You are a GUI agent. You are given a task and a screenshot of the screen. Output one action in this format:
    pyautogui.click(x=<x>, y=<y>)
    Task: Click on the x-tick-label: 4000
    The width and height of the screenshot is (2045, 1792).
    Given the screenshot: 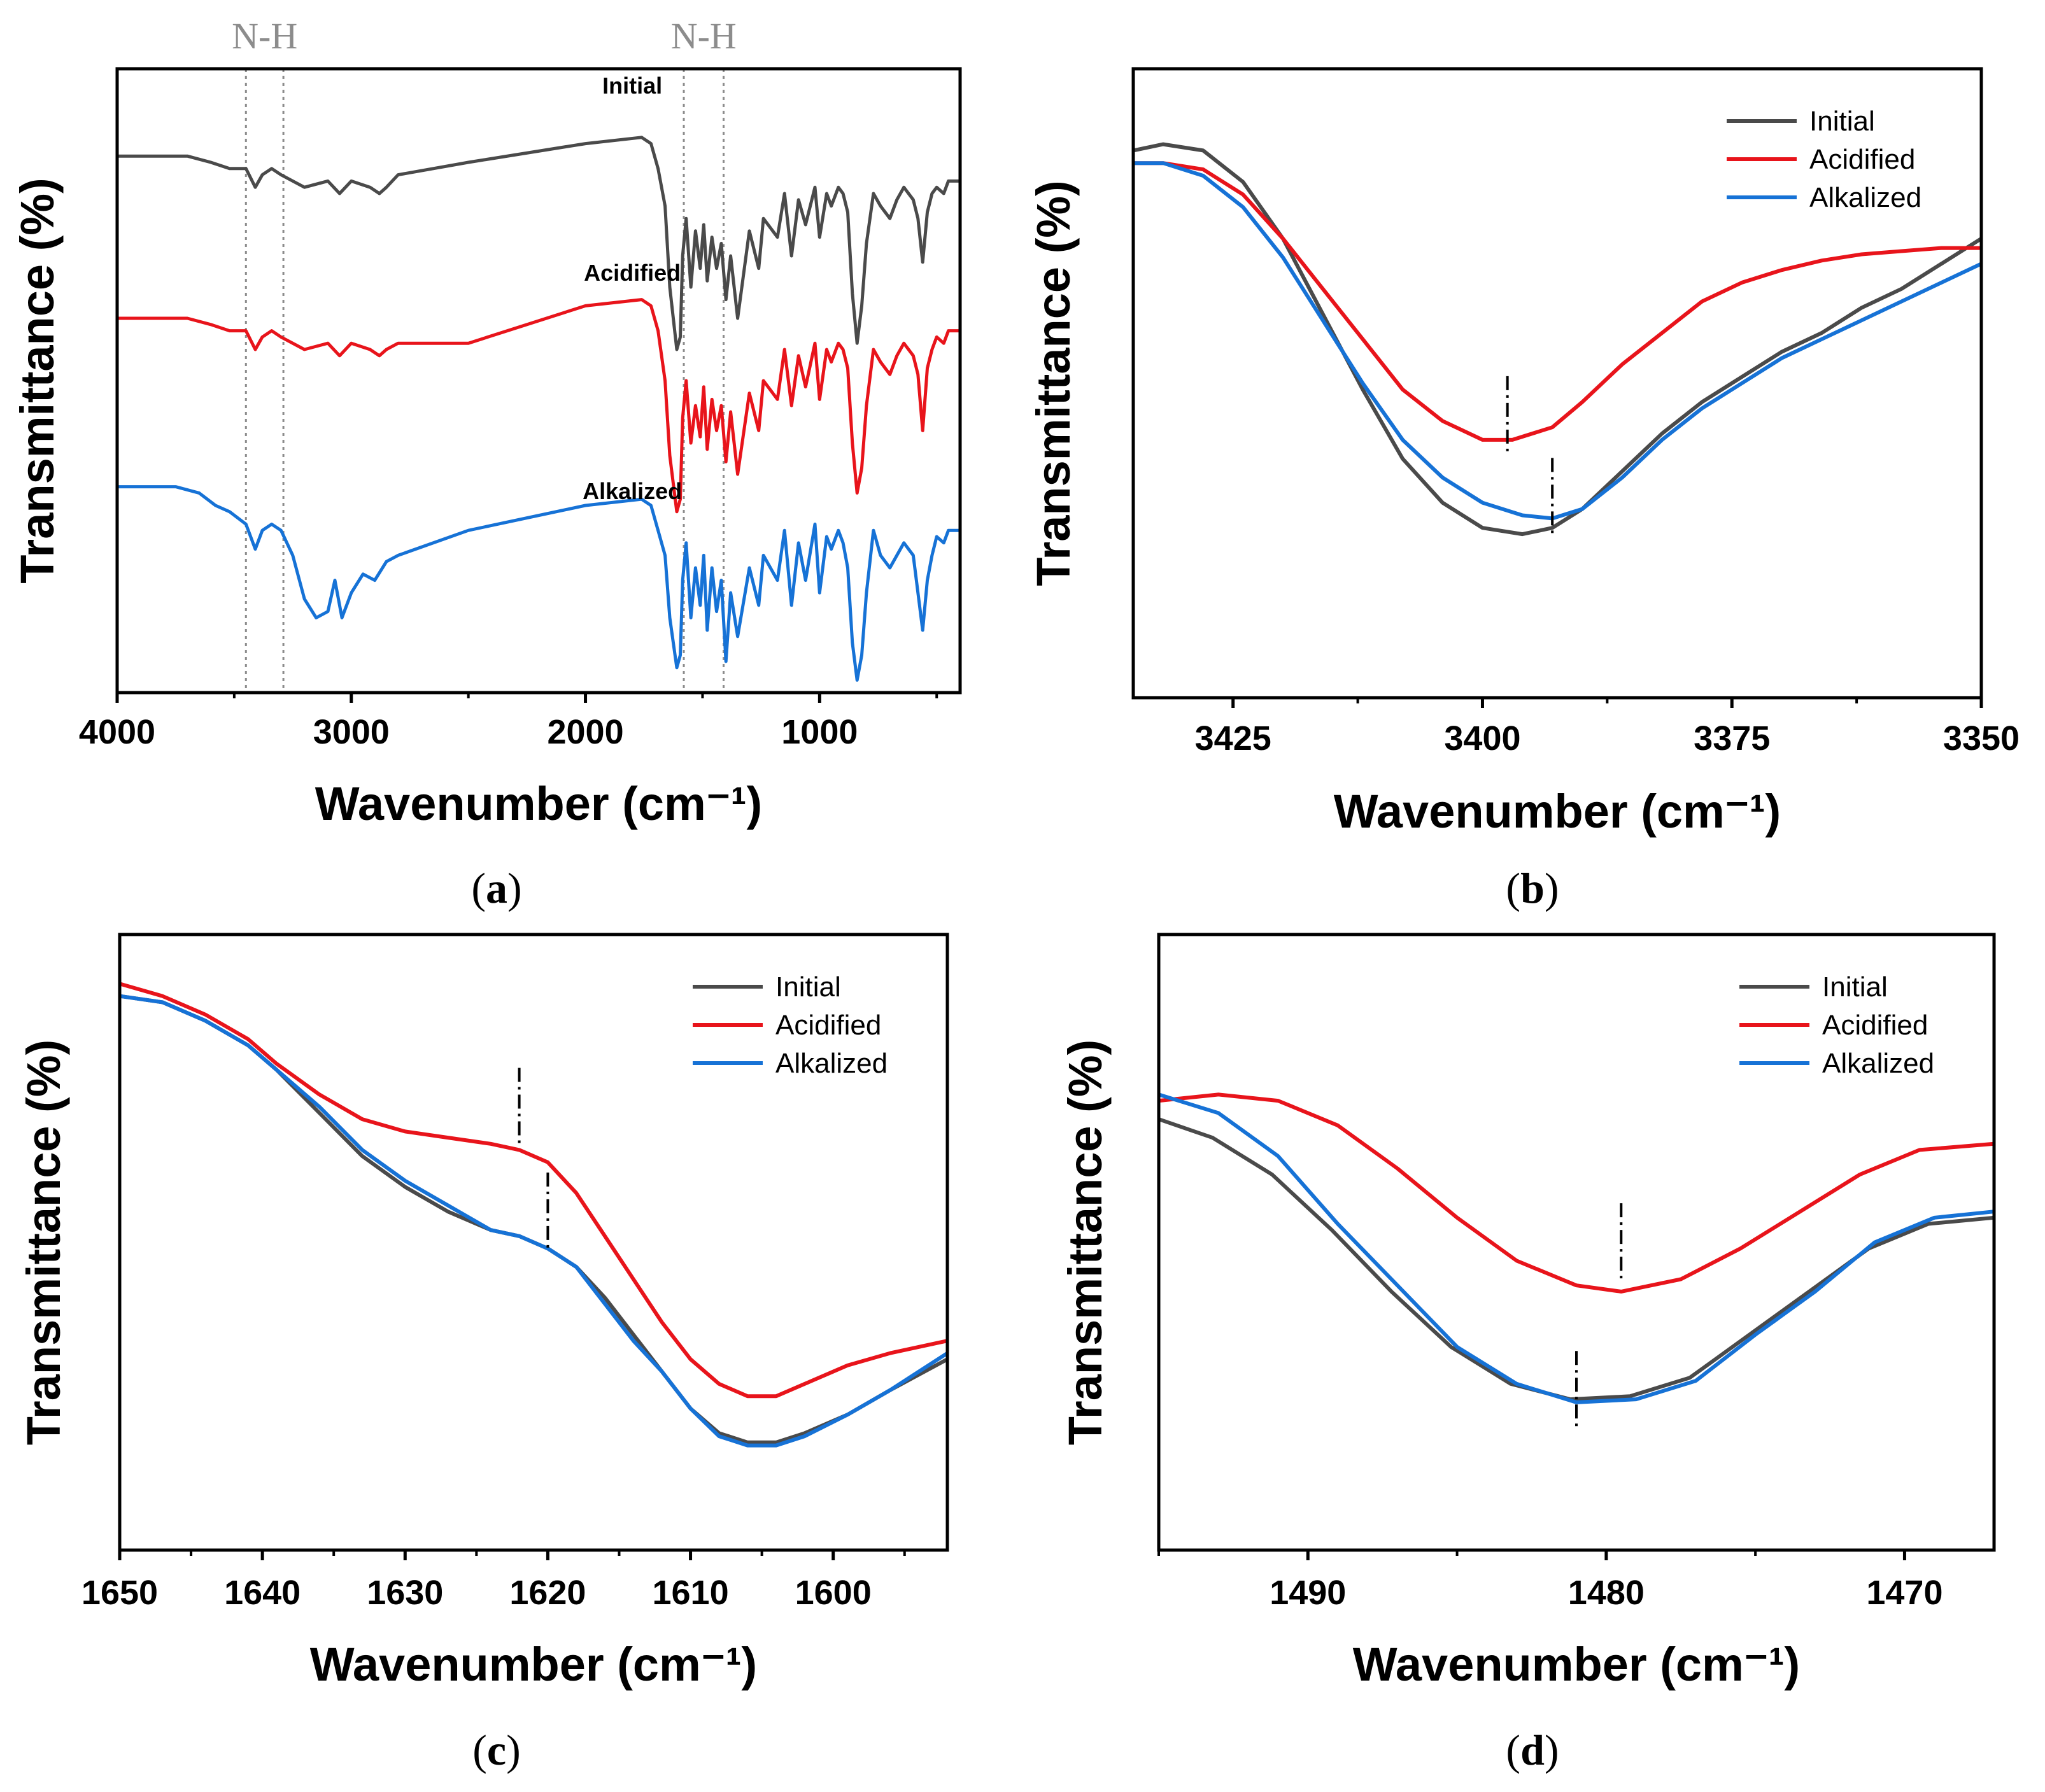 What is the action you would take?
    pyautogui.click(x=117, y=732)
    